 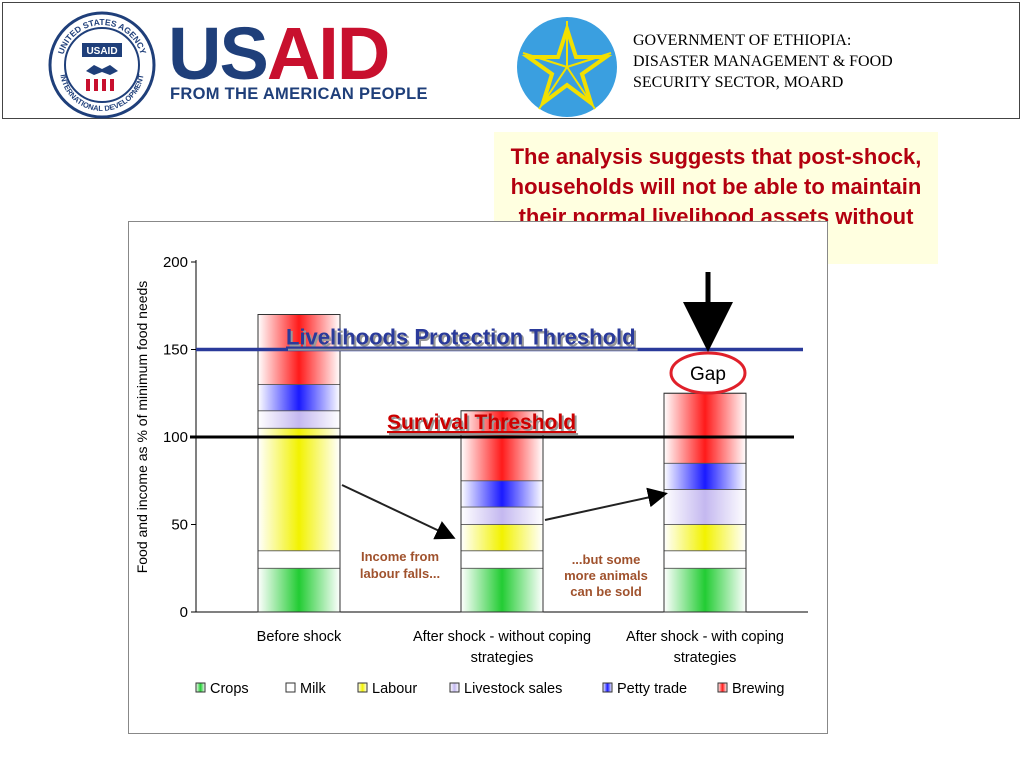 What do you see at coordinates (607, 687) in the screenshot?
I see `legend-swatch-petty` at bounding box center [607, 687].